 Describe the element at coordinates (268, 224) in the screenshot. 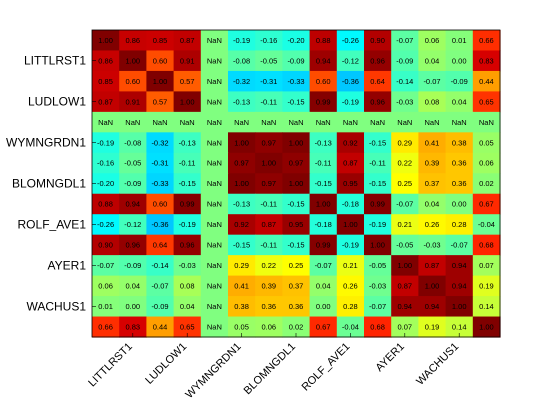

I see `heatmap-cell-label-9-6: 0.87` at that location.